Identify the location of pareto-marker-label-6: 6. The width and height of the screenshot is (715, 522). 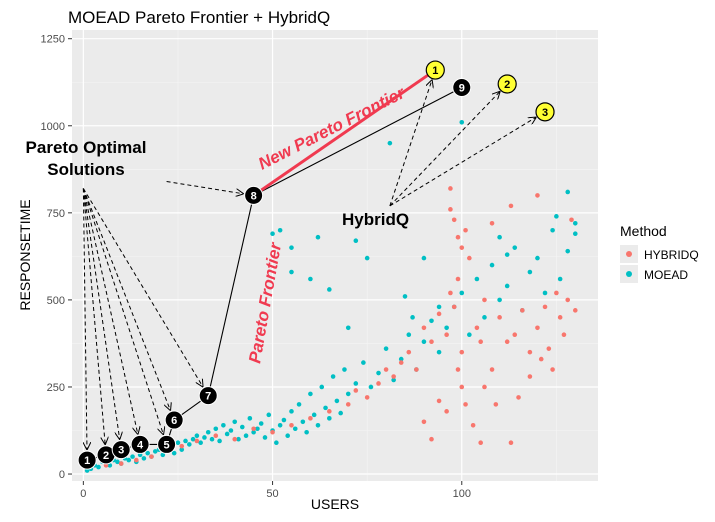
(174, 421).